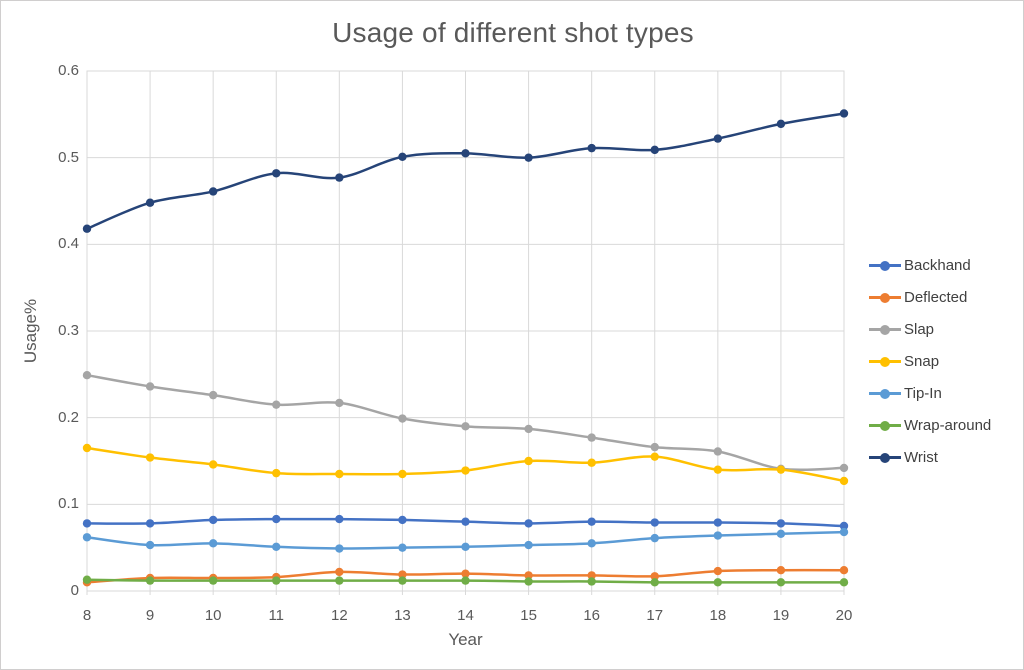 Image resolution: width=1024 pixels, height=670 pixels. Describe the element at coordinates (655, 615) in the screenshot. I see `x-tick-label: 17` at that location.